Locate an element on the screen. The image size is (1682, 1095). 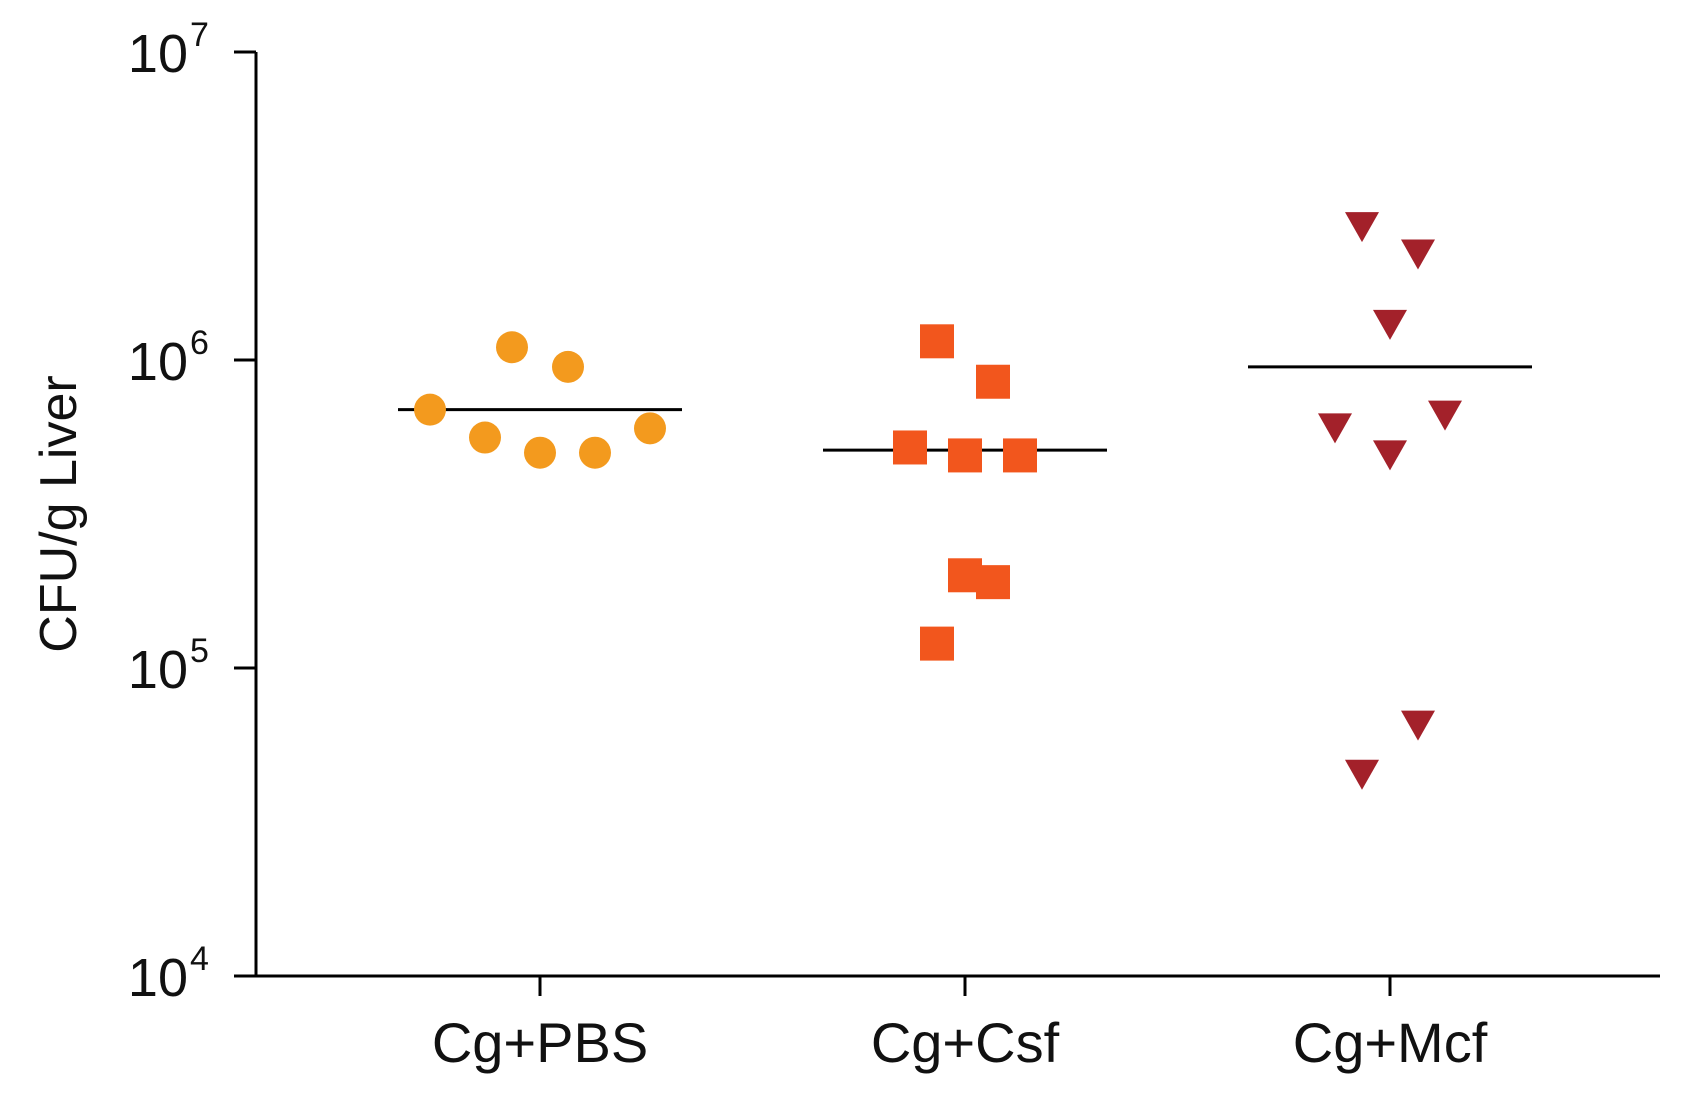
x-tick-label: Cg+Mcf is located at coordinates (1390, 1042).